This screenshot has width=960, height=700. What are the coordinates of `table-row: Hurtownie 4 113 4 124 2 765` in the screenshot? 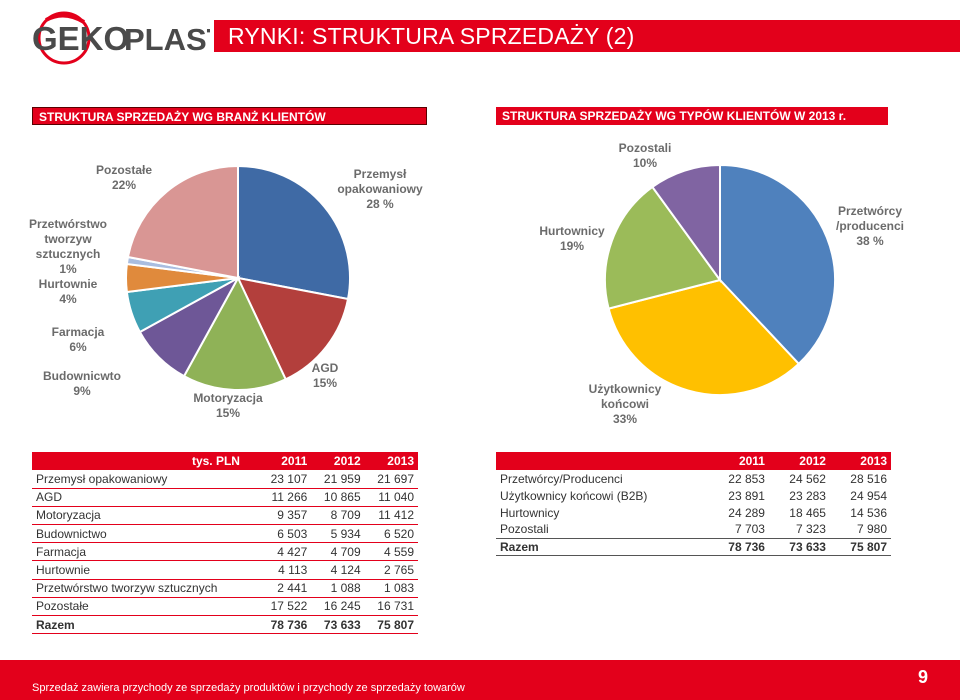 It's located at (225, 570).